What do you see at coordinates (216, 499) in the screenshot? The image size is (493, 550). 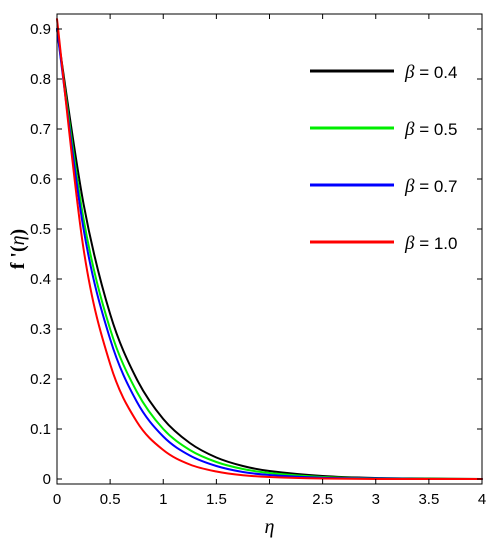 I see `x-tick-label: 1.5` at bounding box center [216, 499].